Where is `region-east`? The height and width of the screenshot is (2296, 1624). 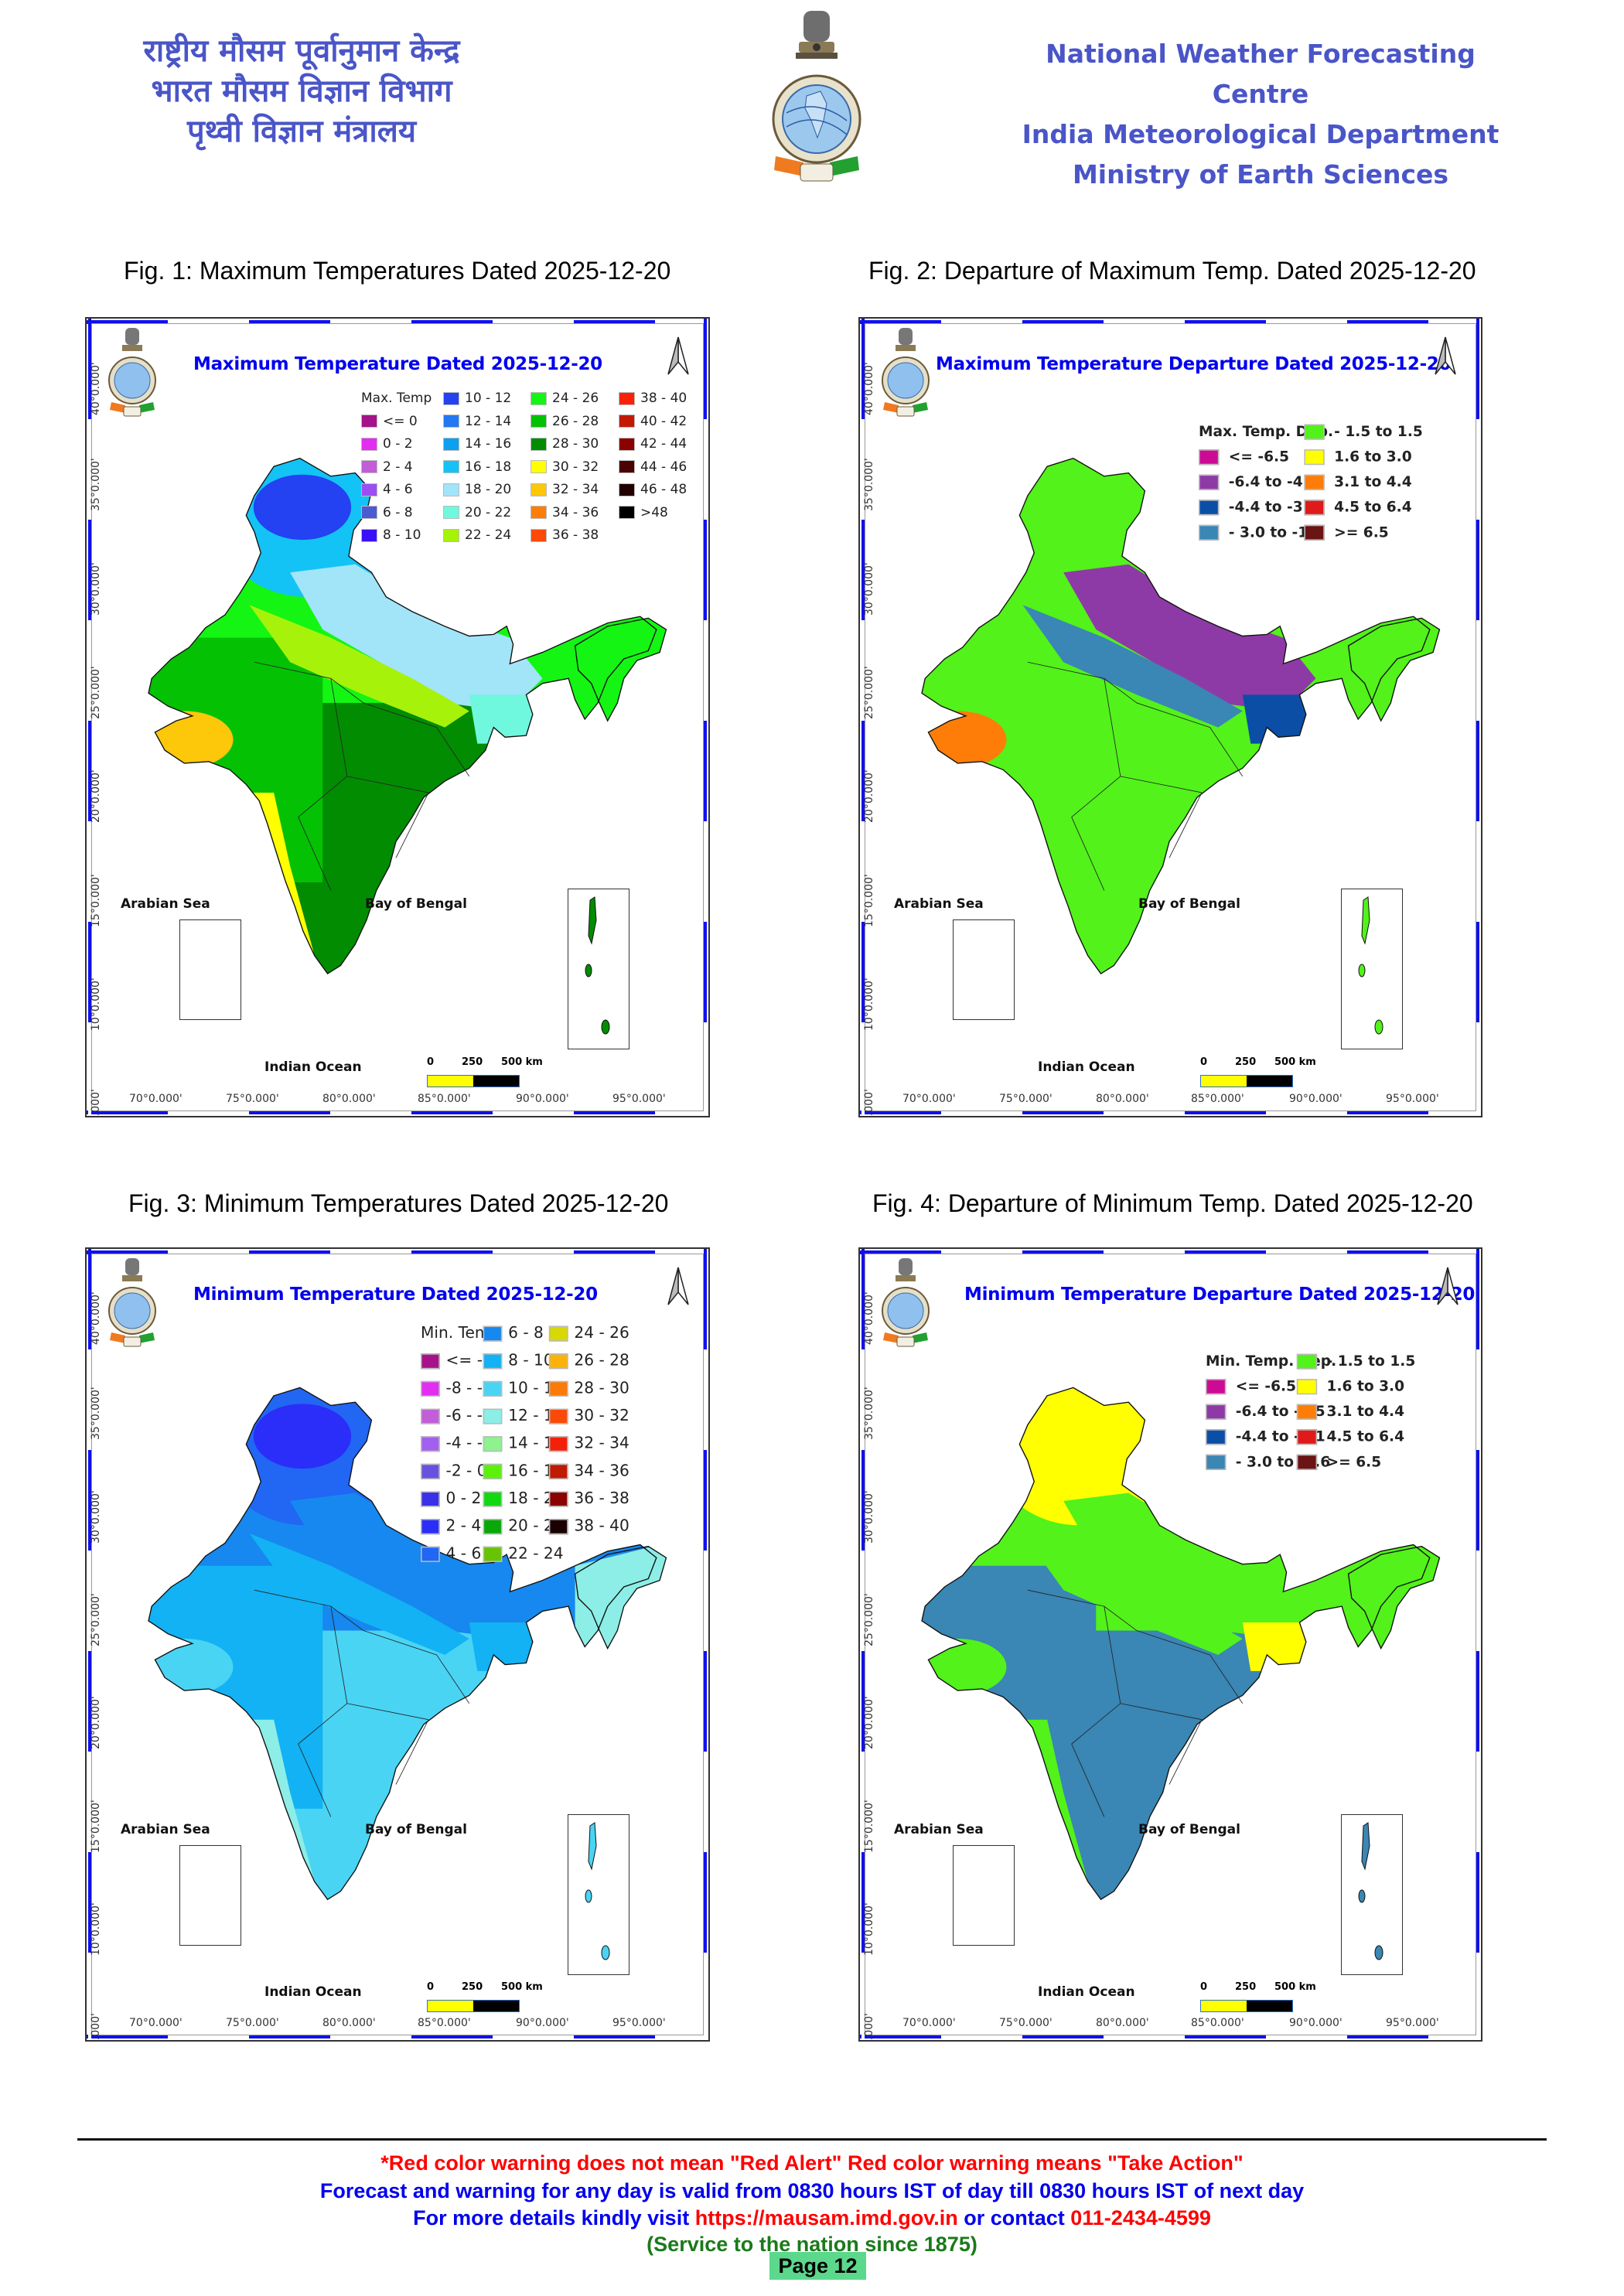
region-east is located at coordinates (1279, 719).